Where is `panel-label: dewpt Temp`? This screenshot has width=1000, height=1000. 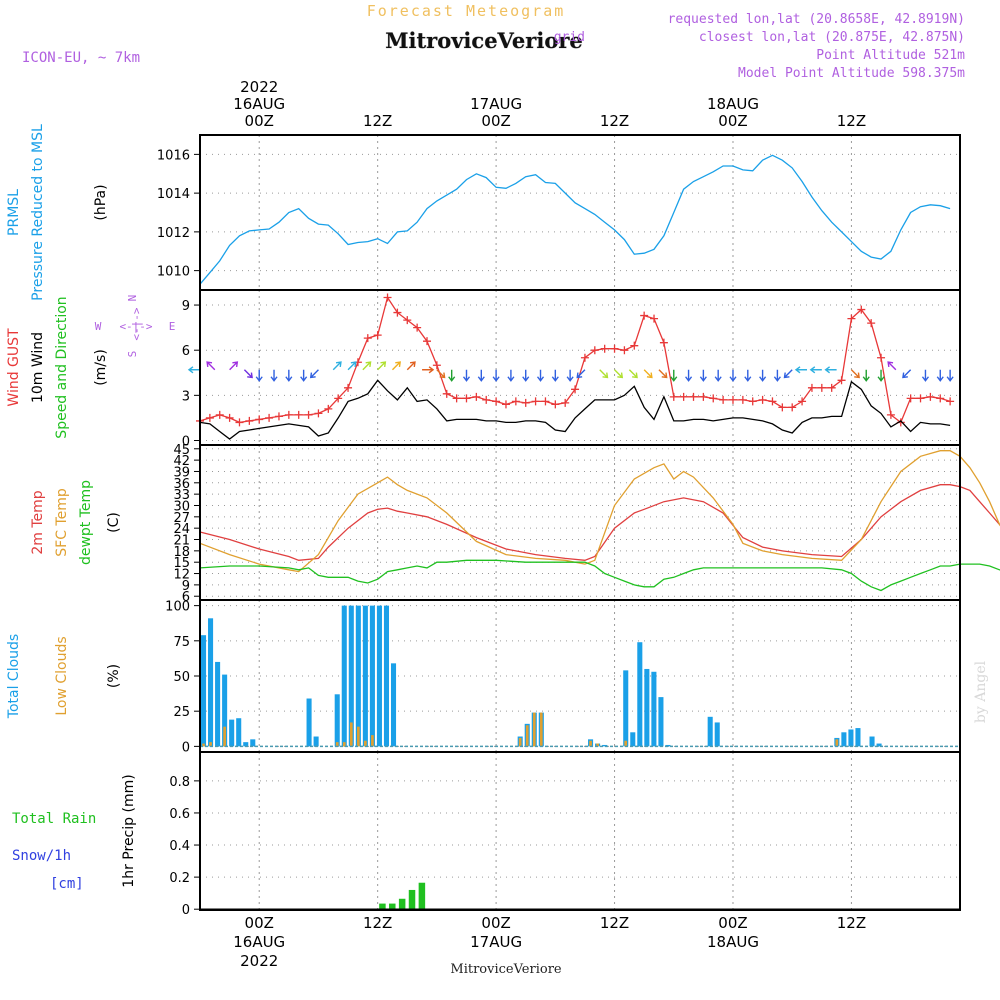 panel-label: dewpt Temp is located at coordinates (86, 522).